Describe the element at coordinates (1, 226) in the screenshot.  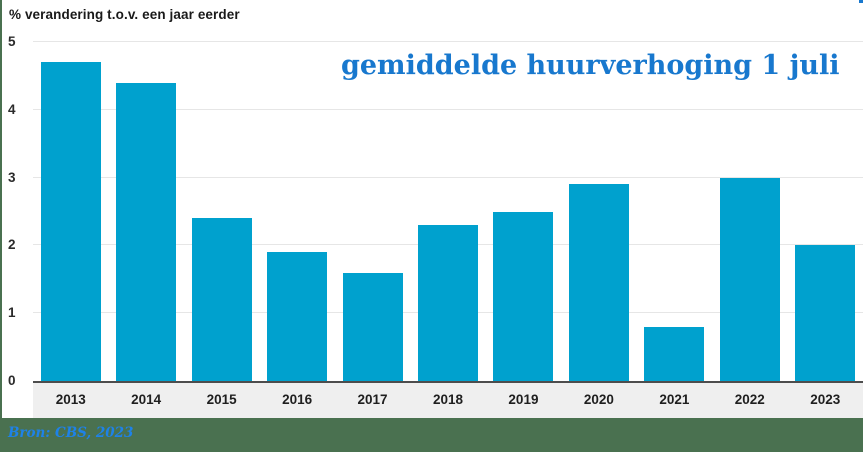
I see `left-border-line` at that location.